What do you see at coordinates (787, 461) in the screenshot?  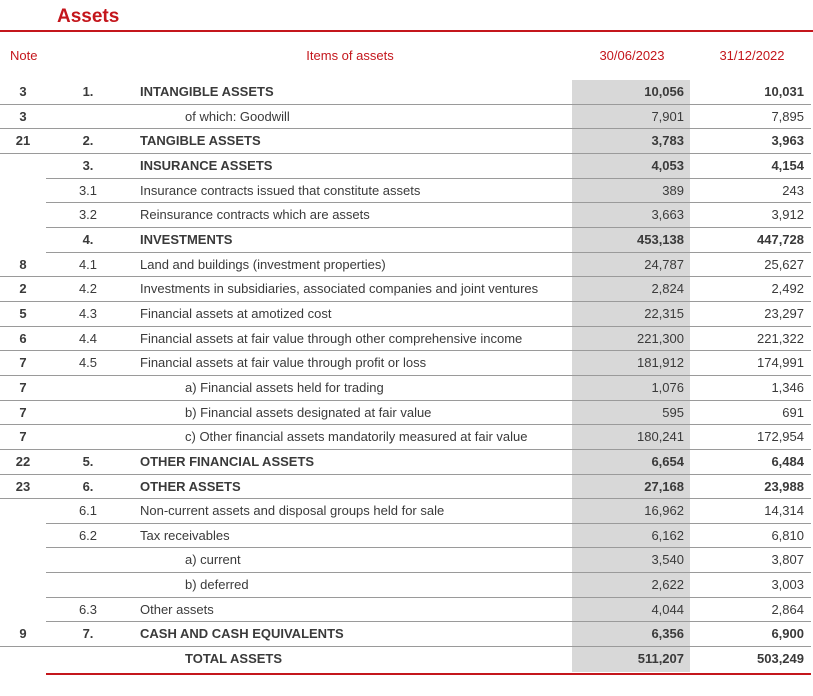 I see `row-value-2022: 6,484` at bounding box center [787, 461].